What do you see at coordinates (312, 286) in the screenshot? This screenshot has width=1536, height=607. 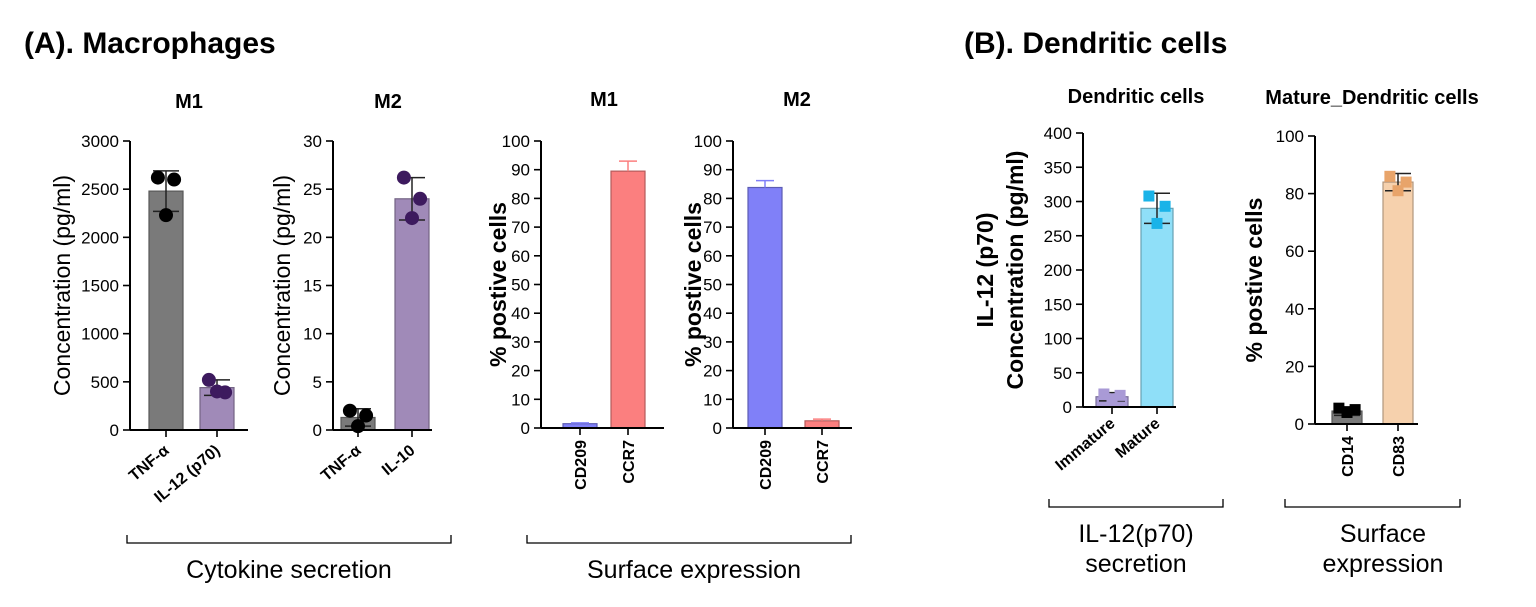 I see `y-tick-label: 15` at bounding box center [312, 286].